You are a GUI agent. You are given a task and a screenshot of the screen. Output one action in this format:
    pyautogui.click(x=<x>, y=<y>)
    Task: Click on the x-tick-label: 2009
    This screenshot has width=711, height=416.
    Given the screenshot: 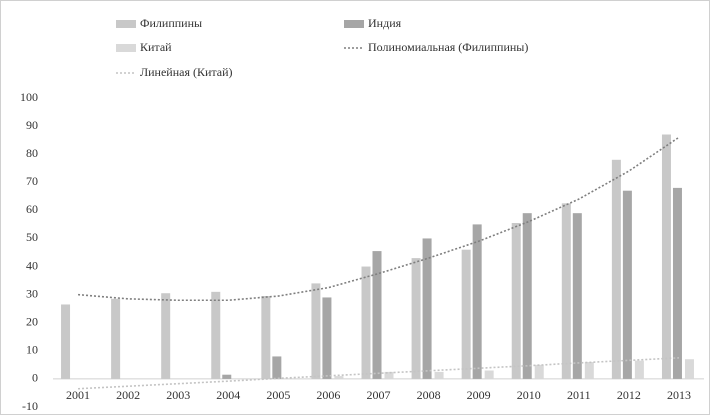 What is the action you would take?
    pyautogui.click(x=479, y=395)
    